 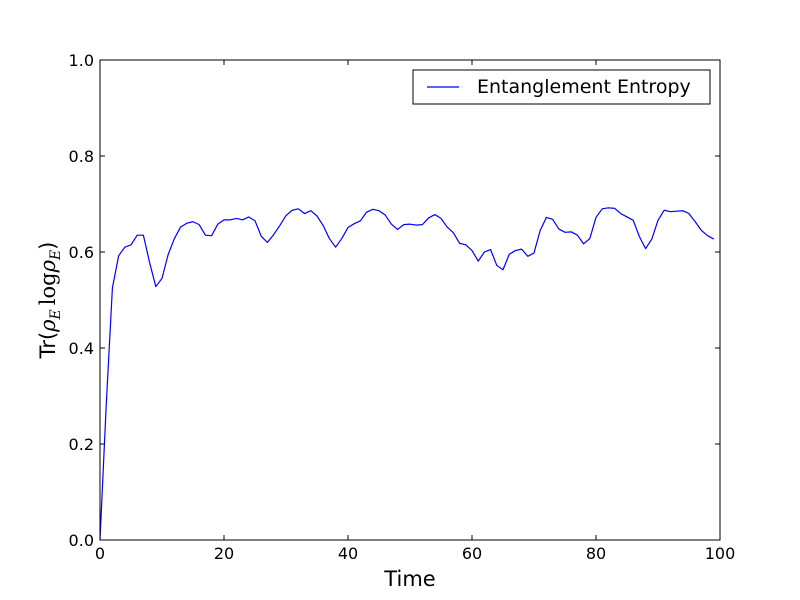 What do you see at coordinates (584, 87) in the screenshot?
I see `legend-entry-label: Entanglement Entropy` at bounding box center [584, 87].